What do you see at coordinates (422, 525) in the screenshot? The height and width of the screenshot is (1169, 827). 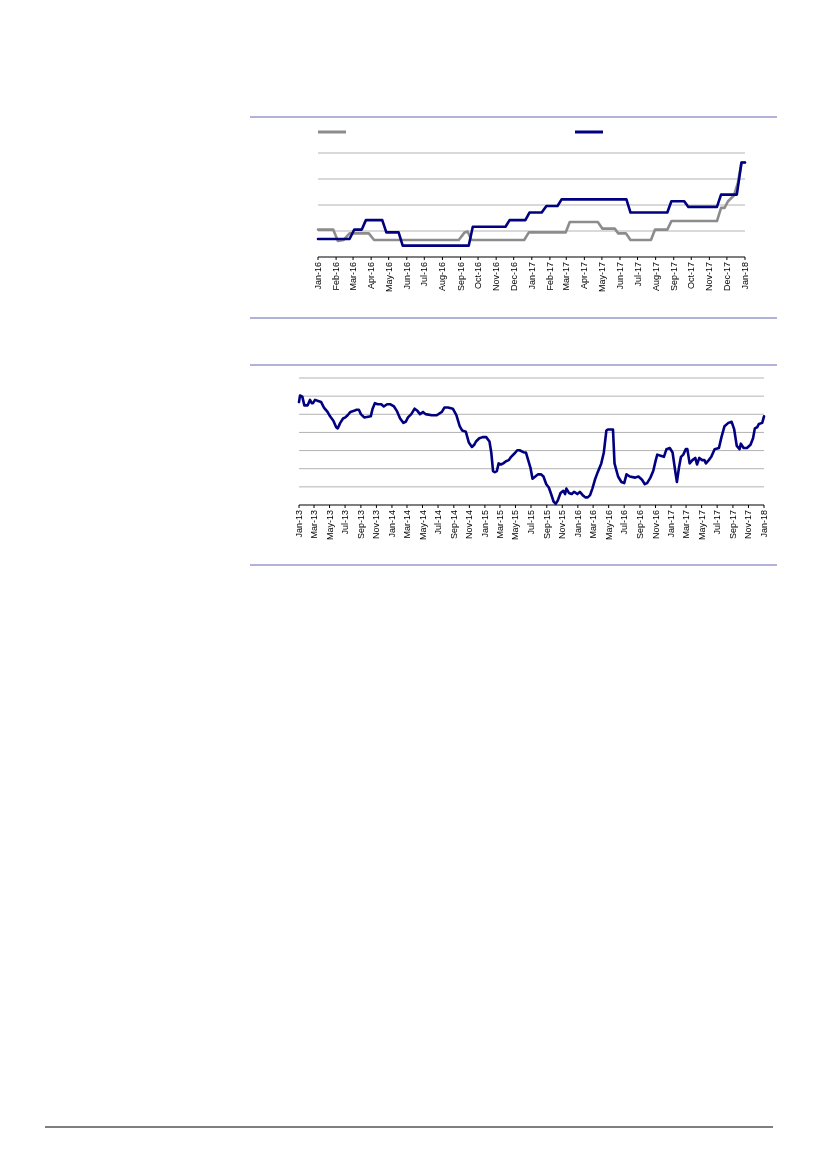 I see `x-tick-label: May-14` at bounding box center [422, 525].